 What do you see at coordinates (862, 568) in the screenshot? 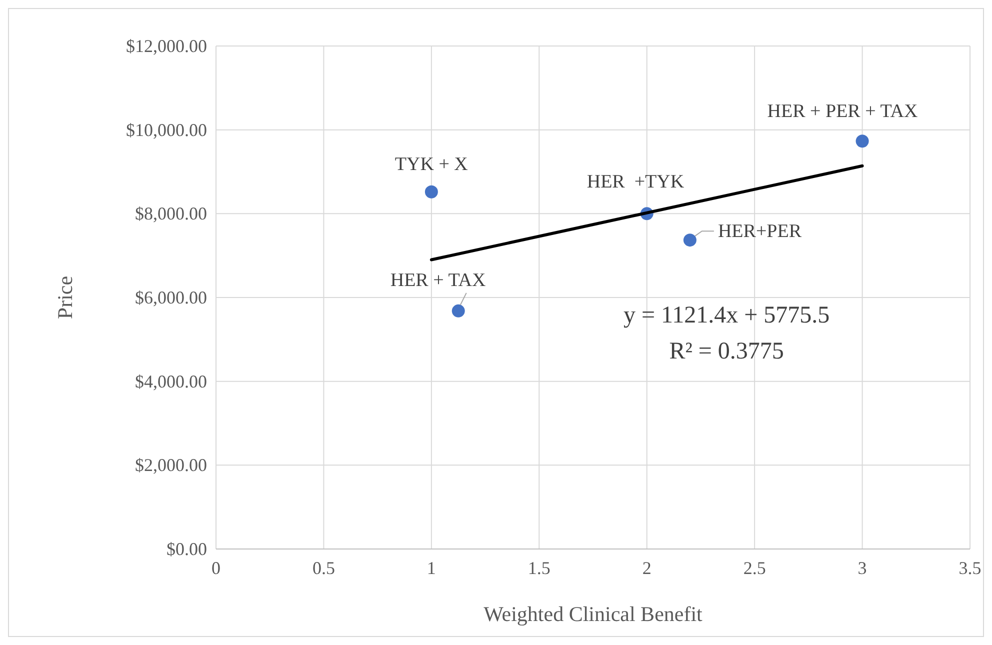
I see `x-tick-label: 3` at bounding box center [862, 568].